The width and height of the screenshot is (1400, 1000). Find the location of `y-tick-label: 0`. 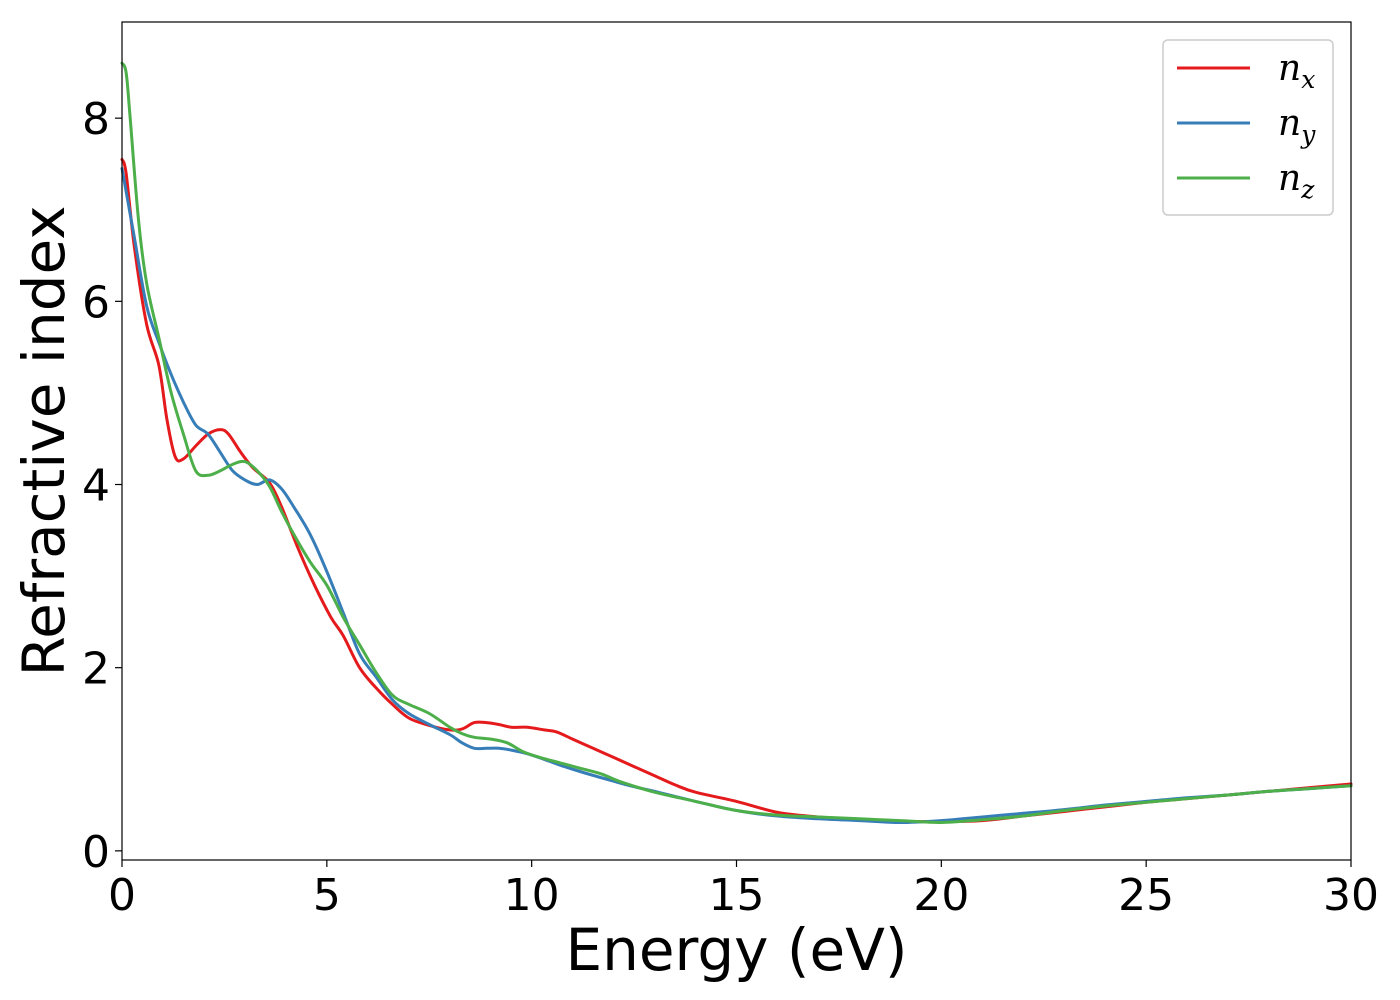

y-tick-label: 0 is located at coordinates (96, 852).